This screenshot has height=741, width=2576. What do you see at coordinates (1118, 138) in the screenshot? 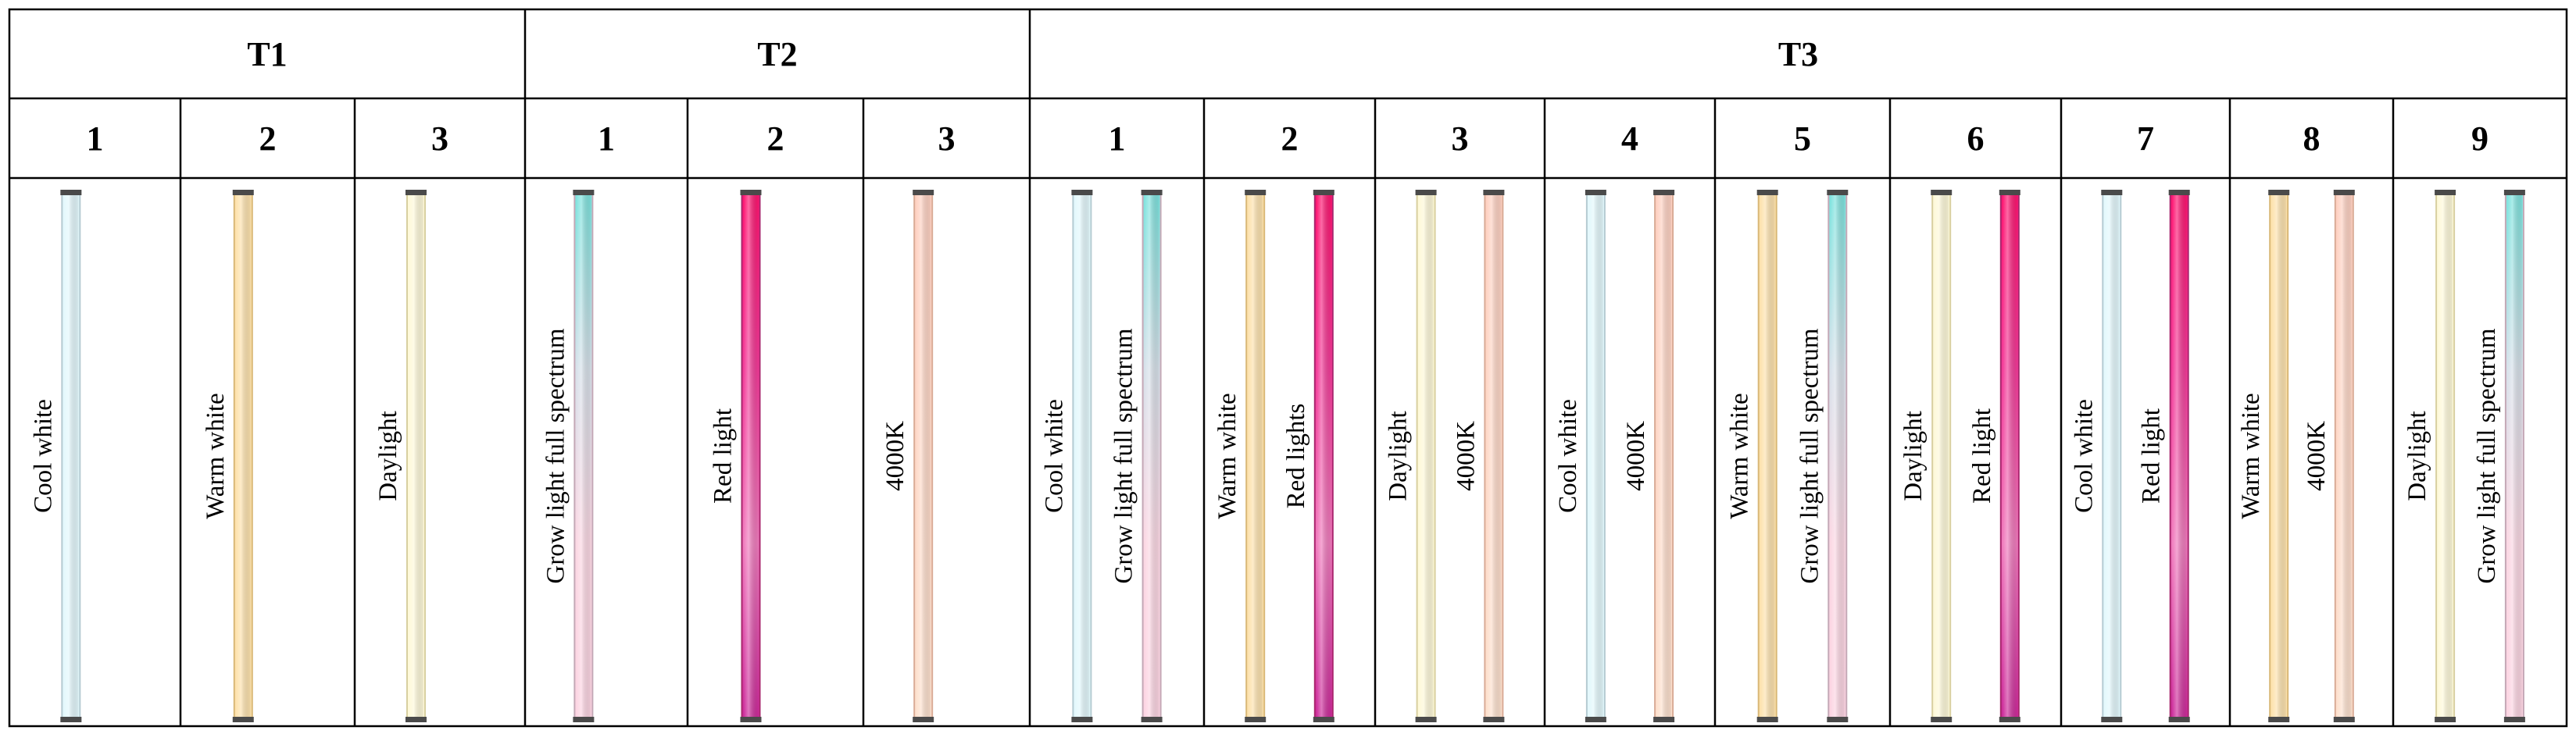
I see `column-number-t3-1: 1` at bounding box center [1118, 138].